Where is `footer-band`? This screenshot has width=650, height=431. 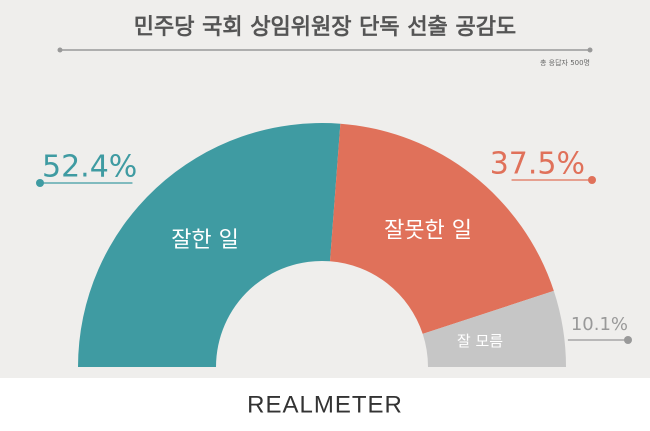 footer-band is located at coordinates (325, 404).